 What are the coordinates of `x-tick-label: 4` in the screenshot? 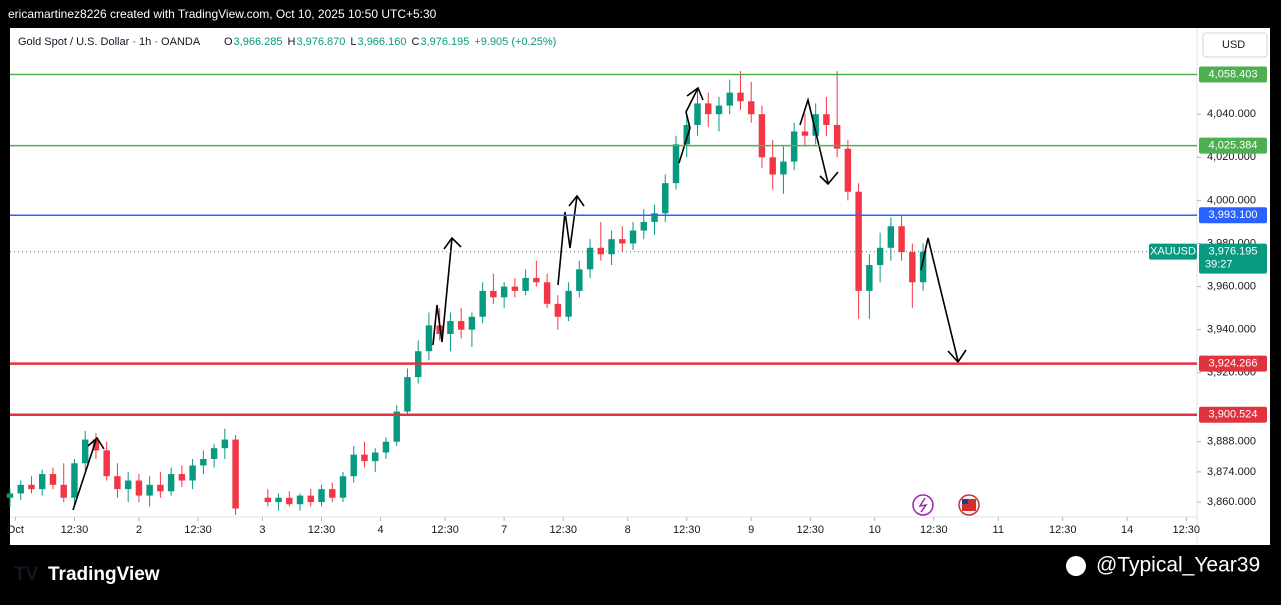 It's located at (381, 530).